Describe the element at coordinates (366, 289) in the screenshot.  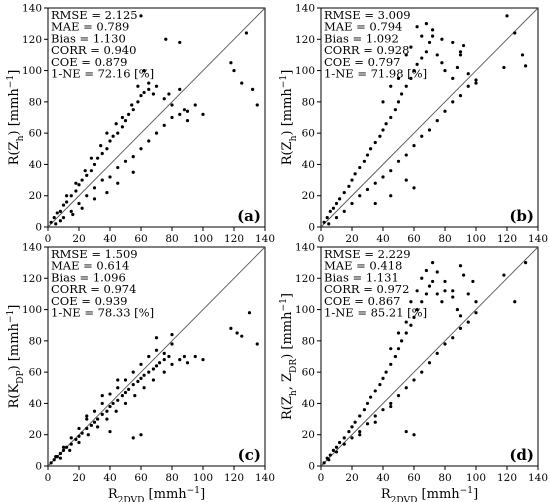
I see `stats-line: CORR = 0.972` at that location.